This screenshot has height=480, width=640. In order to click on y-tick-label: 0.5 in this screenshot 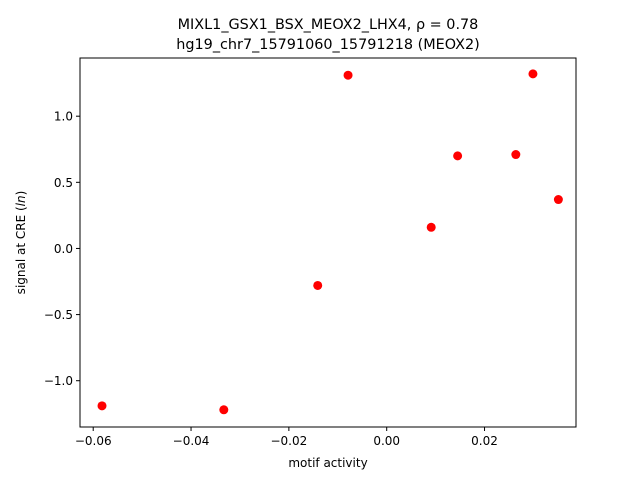, I will do `click(63, 183)`.